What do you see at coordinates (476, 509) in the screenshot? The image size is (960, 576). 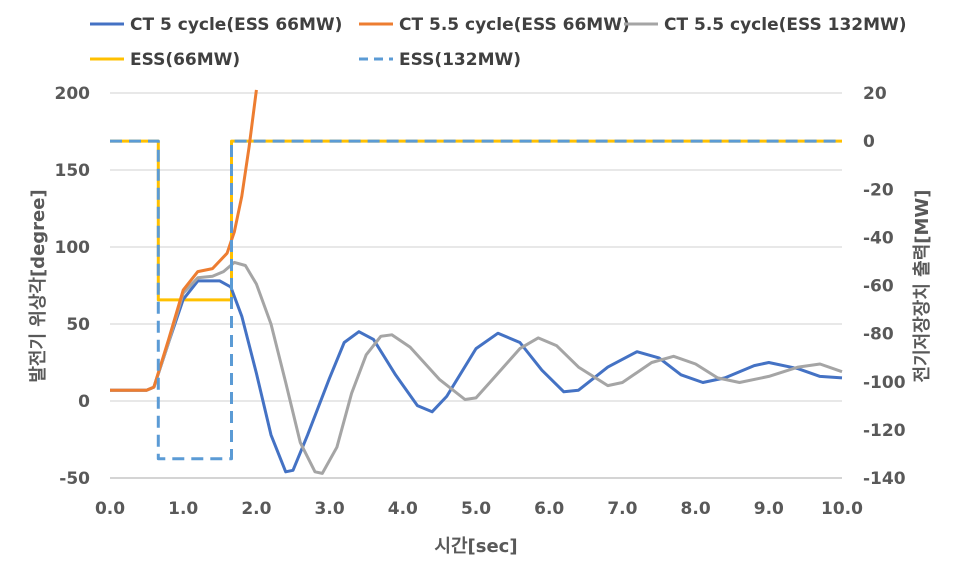 I see `x-tick-label: 5.0` at bounding box center [476, 509].